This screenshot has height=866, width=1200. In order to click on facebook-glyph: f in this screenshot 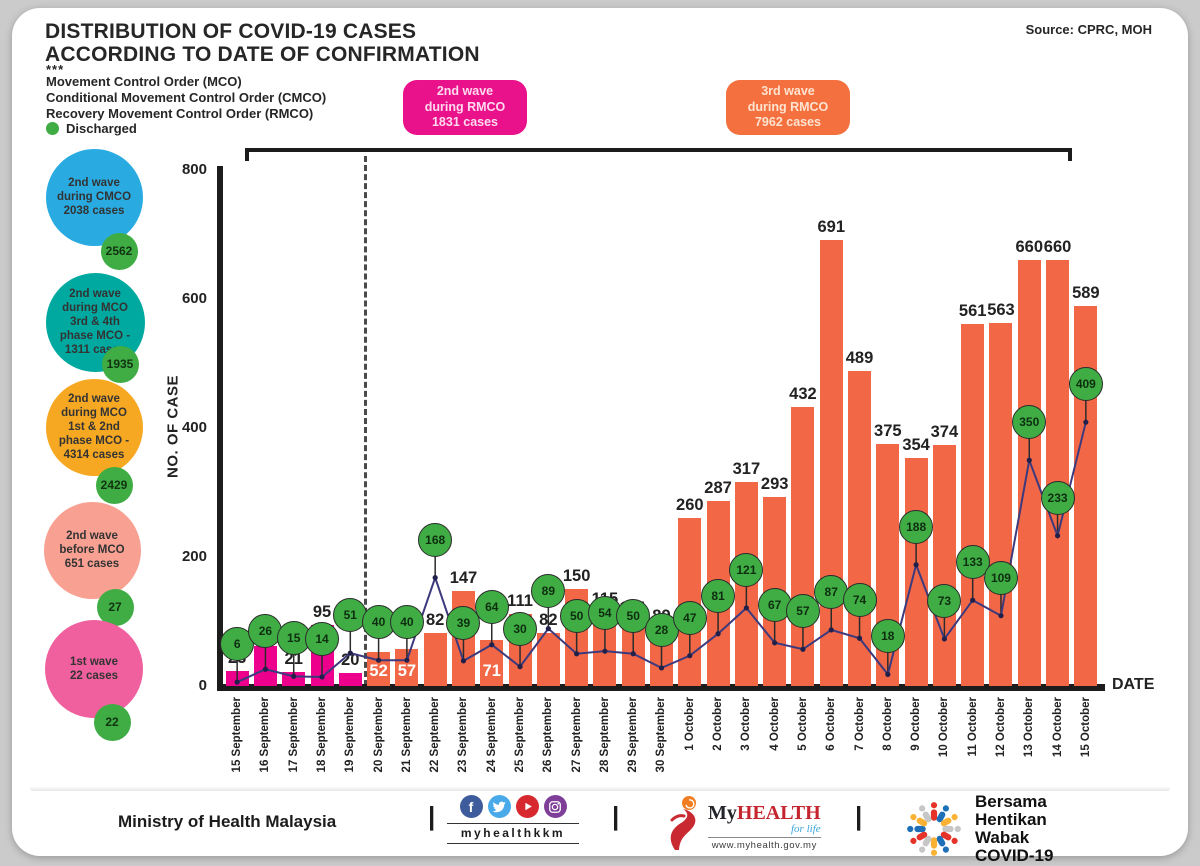, I will do `click(471, 806)`.